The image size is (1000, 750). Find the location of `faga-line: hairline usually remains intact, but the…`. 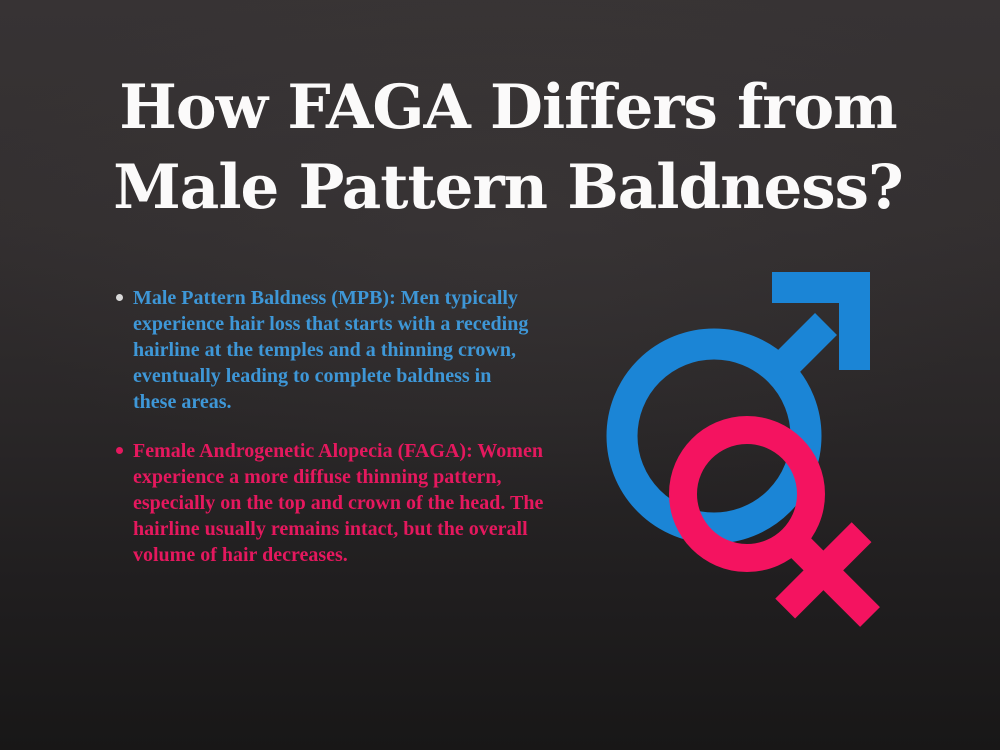

faga-line: hairline usually remains intact, but the… is located at coordinates (330, 529).